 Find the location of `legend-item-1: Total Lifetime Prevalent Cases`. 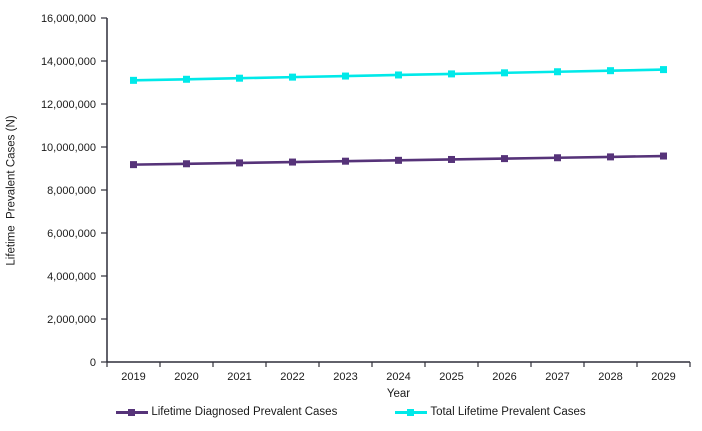

legend-item-1: Total Lifetime Prevalent Cases is located at coordinates (490, 412).